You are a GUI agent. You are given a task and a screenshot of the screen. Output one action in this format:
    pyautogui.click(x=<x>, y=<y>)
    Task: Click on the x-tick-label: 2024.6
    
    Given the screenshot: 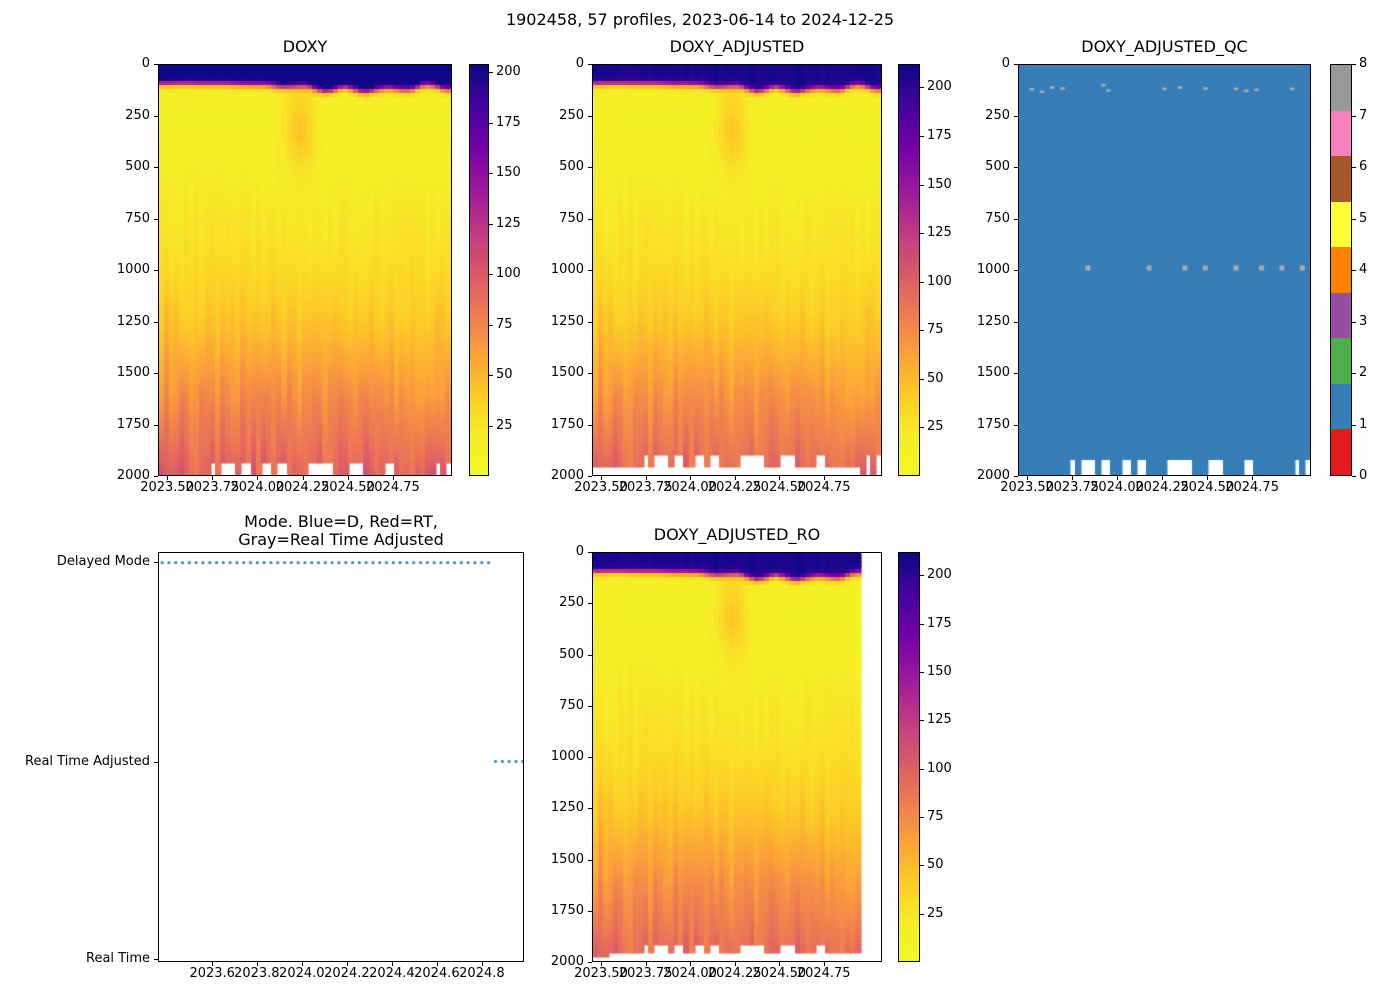 What is the action you would take?
    pyautogui.click(x=437, y=973)
    